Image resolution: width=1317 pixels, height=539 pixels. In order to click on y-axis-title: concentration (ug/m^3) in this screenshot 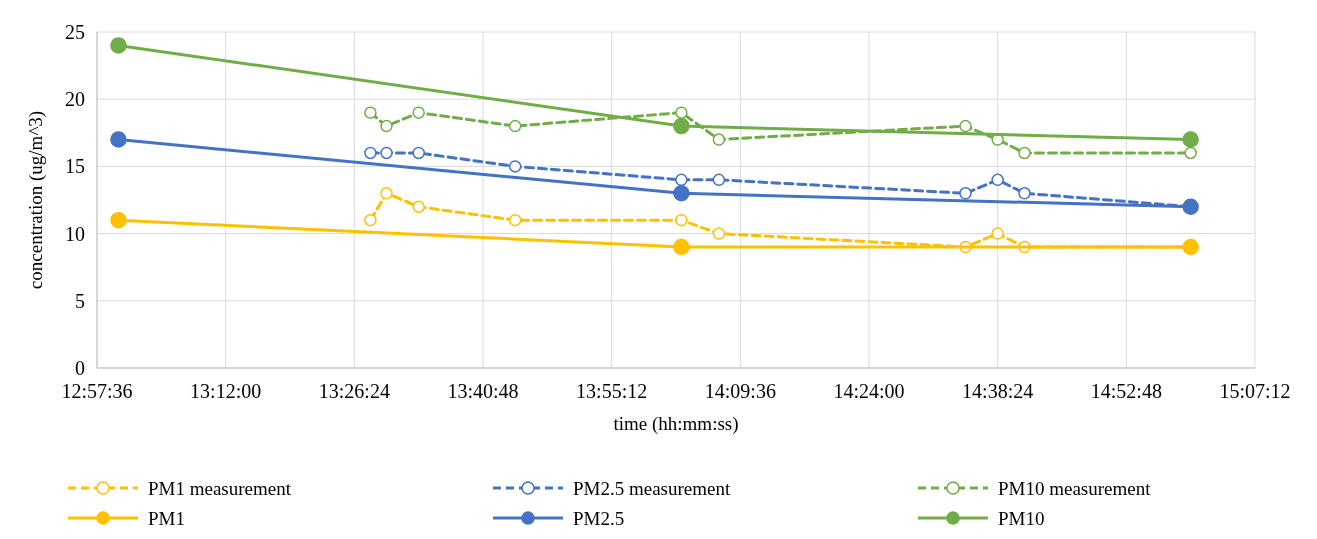, I will do `click(36, 200)`.